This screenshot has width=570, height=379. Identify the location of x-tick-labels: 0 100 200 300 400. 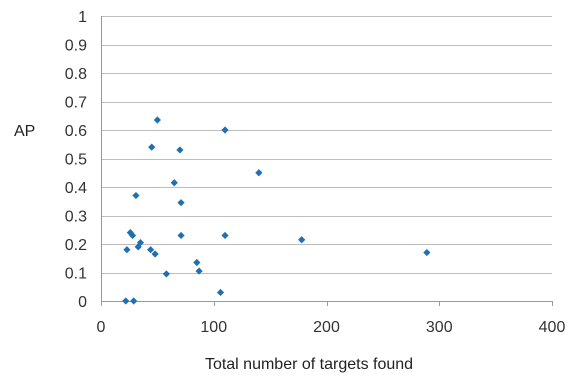
(331, 327).